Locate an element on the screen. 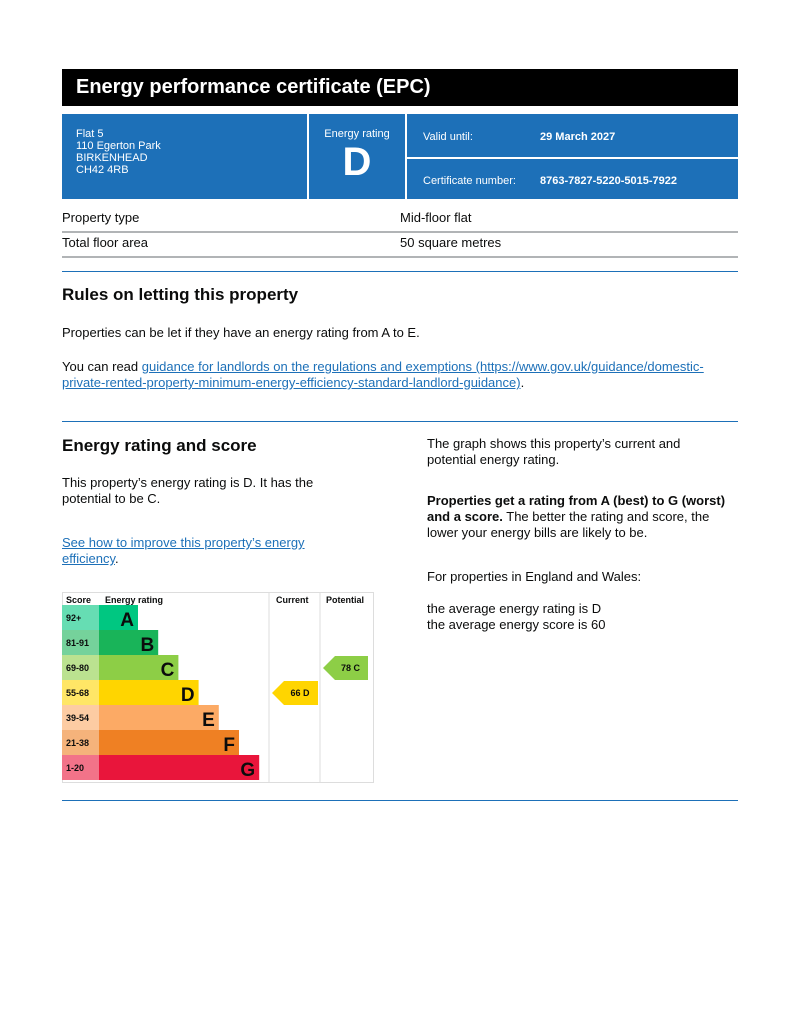 Image resolution: width=800 pixels, height=1033 pixels. column-header: Potential is located at coordinates (345, 600).